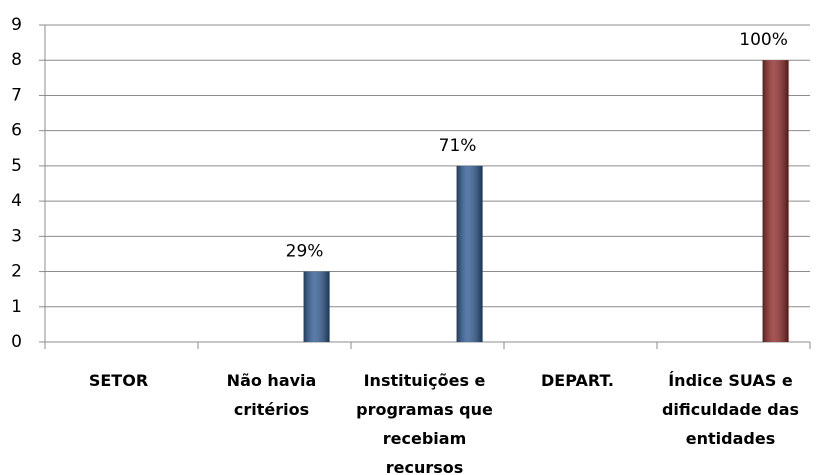  What do you see at coordinates (458, 146) in the screenshot?
I see `data-label: 71%` at bounding box center [458, 146].